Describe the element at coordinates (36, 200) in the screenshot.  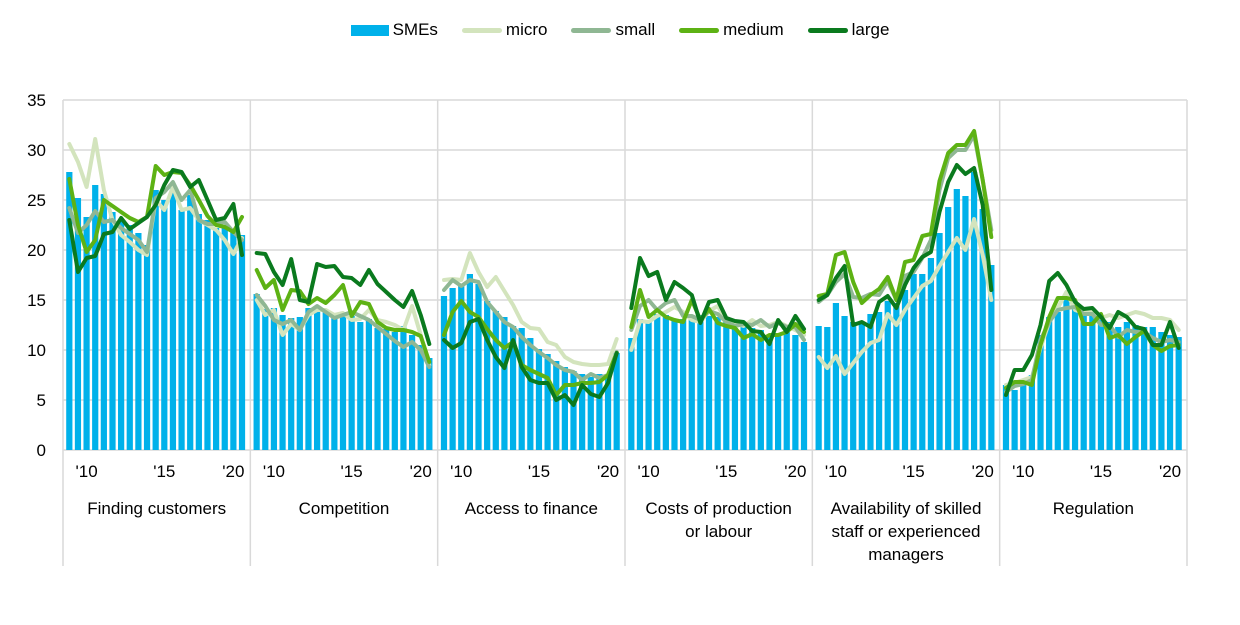
I see `y-tick-label: 25` at that location.